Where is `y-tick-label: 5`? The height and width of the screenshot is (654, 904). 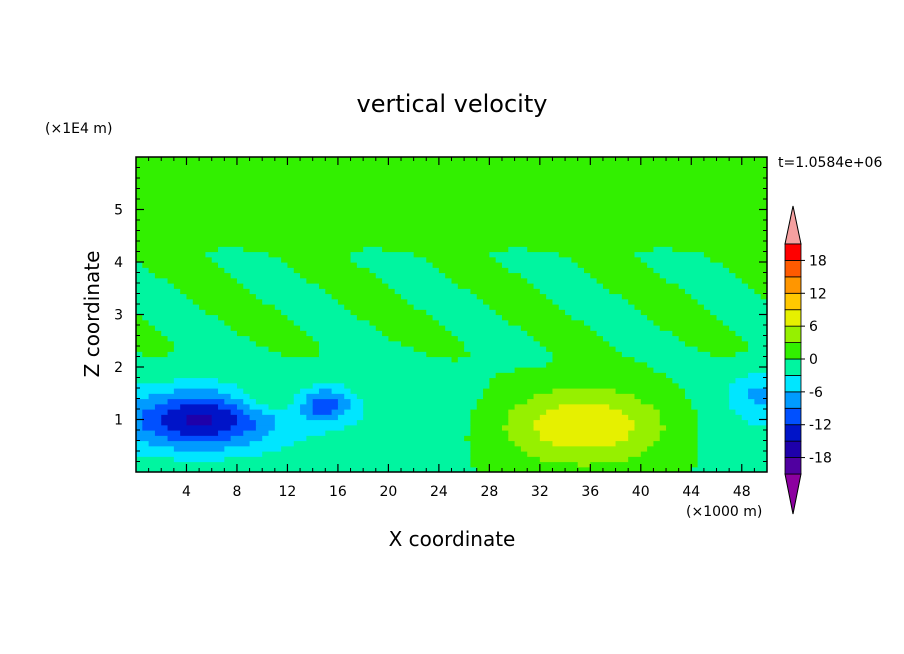 y-tick-label: 5 is located at coordinates (118, 211).